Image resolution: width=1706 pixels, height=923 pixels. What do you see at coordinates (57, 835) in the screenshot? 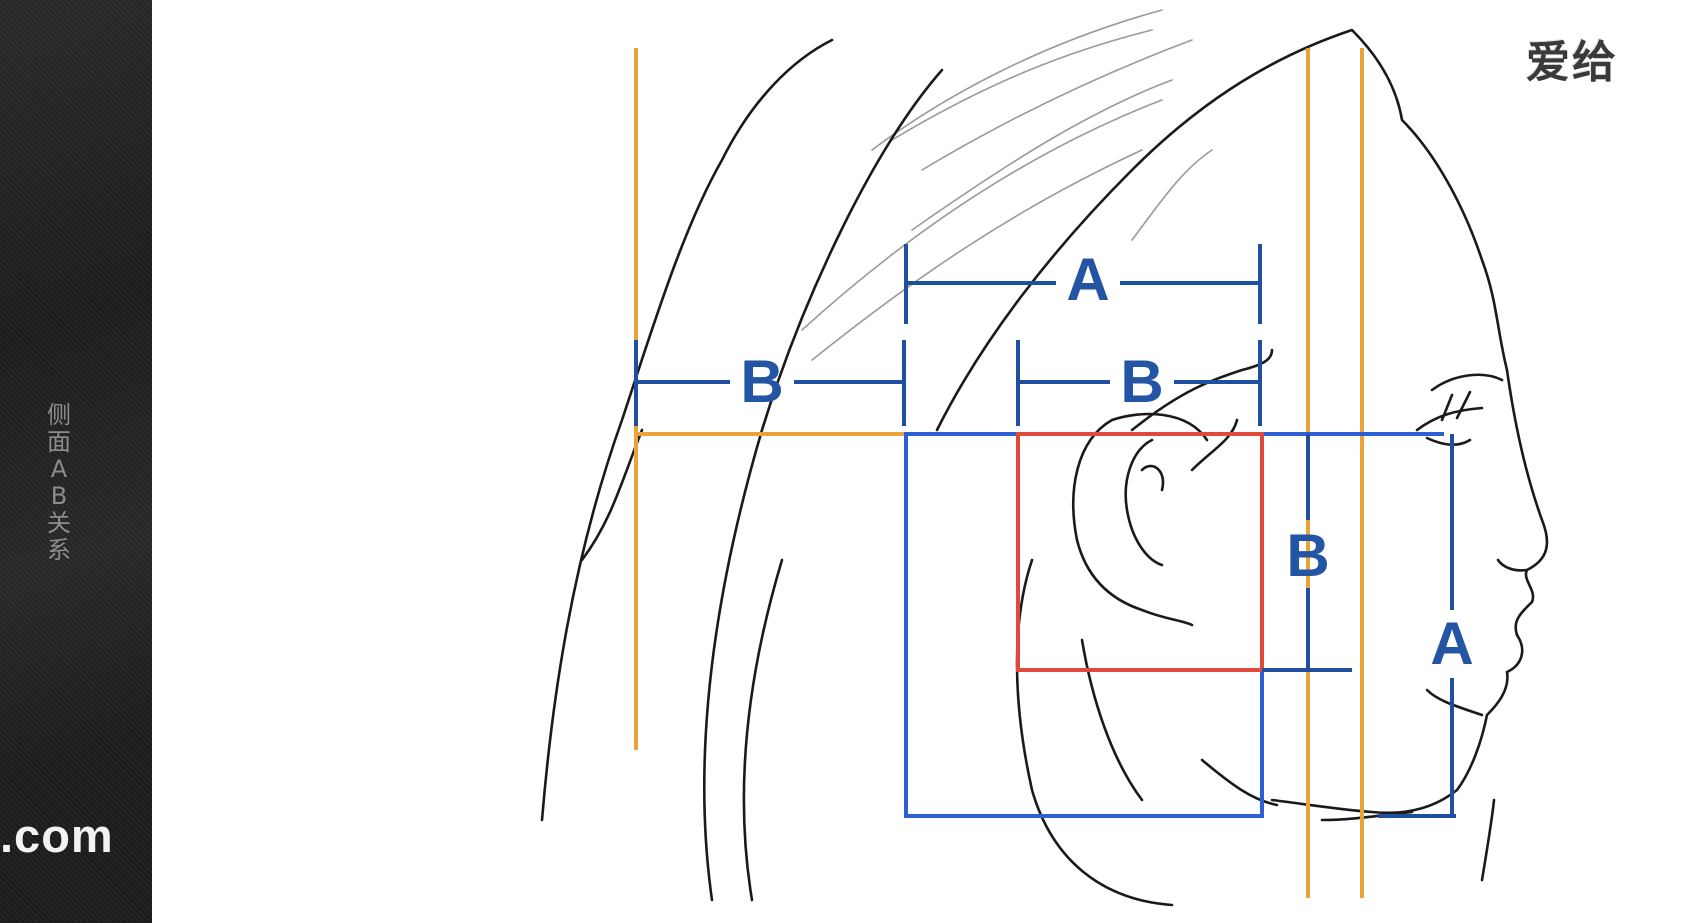
I see `domain-fragment: .com` at bounding box center [57, 835].